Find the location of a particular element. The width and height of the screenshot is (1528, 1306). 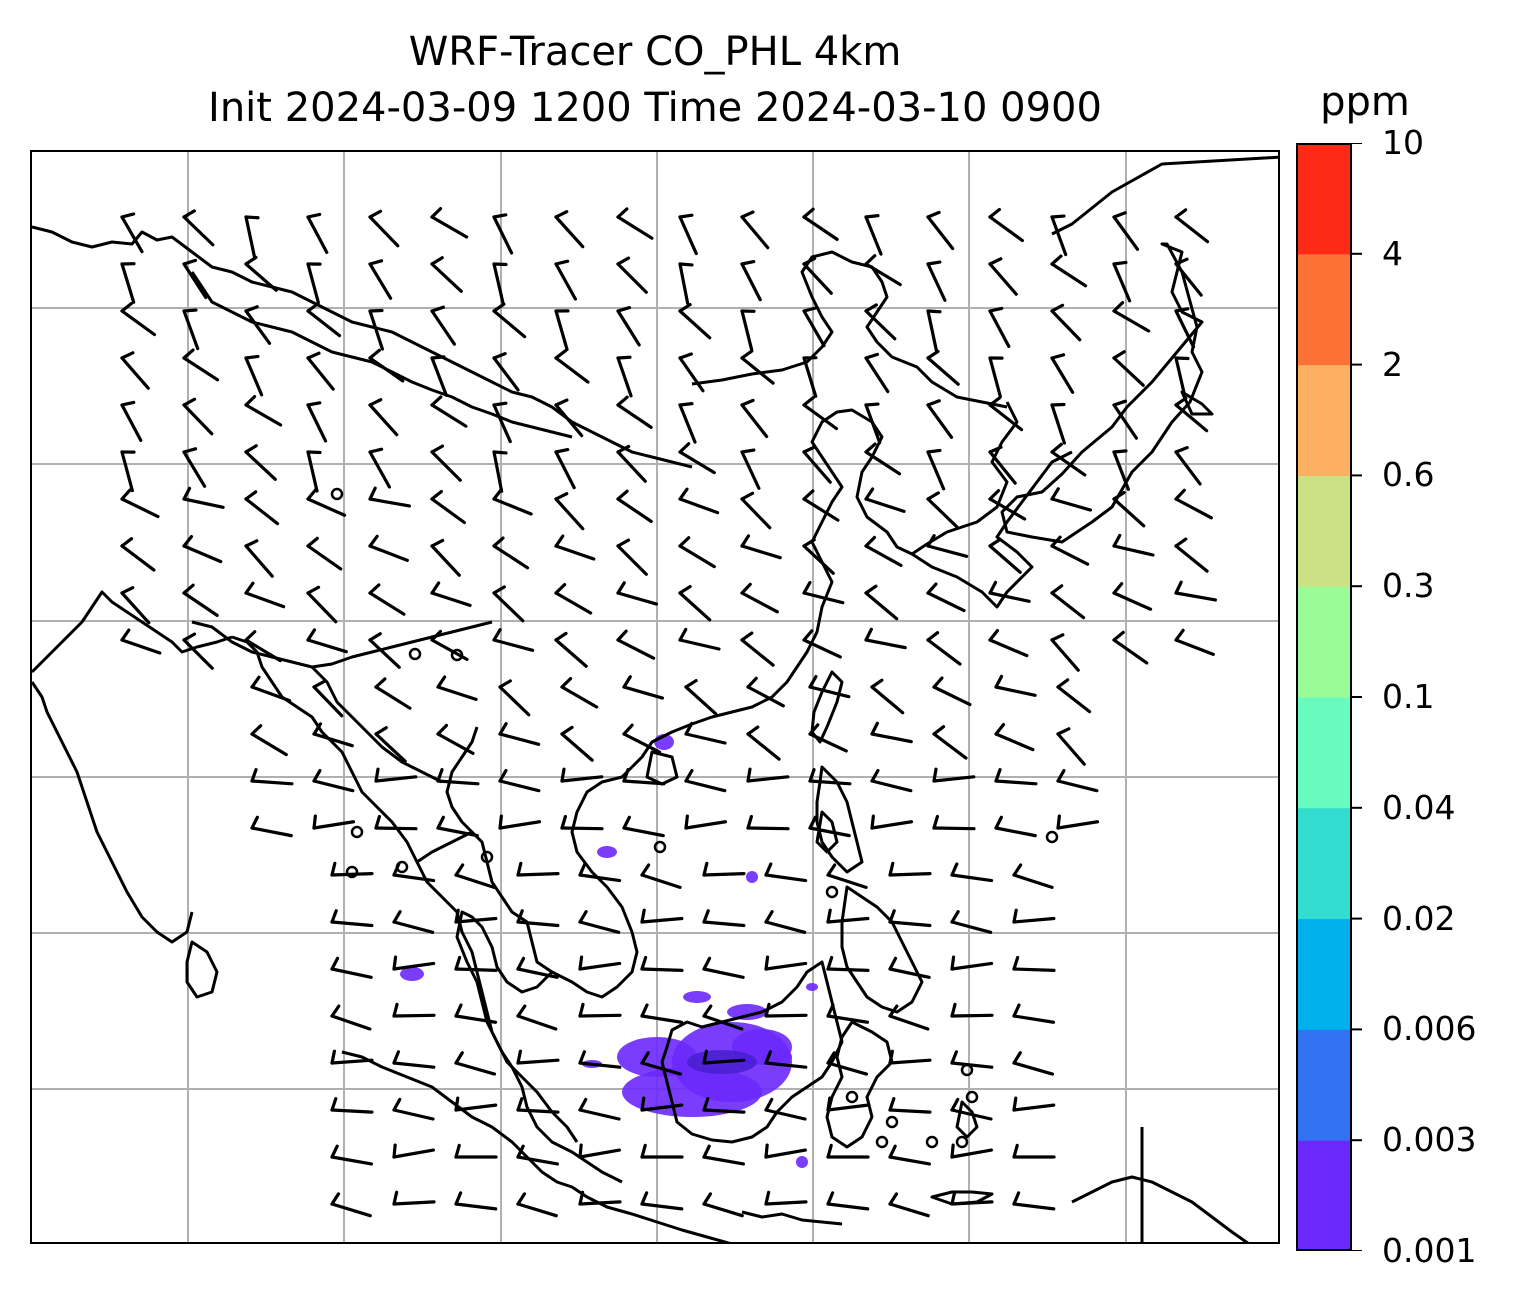

colorbar-tick-label: 0.02 is located at coordinates (1419, 918).